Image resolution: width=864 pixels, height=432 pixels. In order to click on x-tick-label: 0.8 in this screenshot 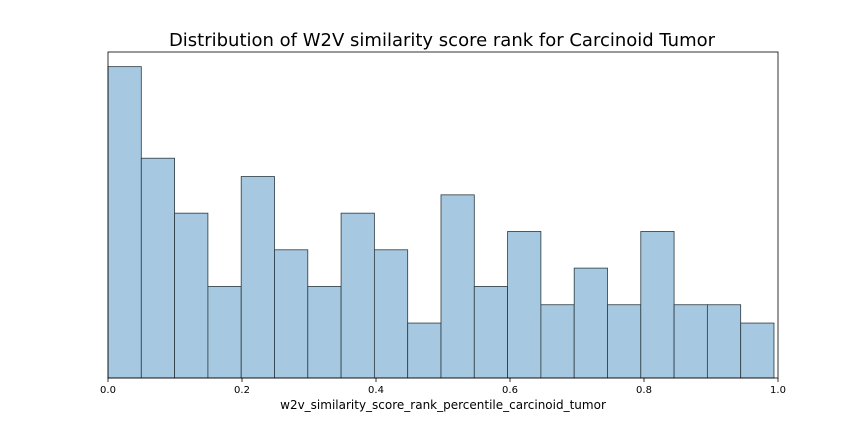, I will do `click(644, 390)`.